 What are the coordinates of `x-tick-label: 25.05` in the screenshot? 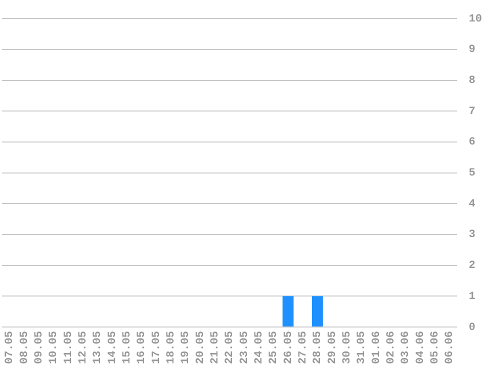 It's located at (274, 347).